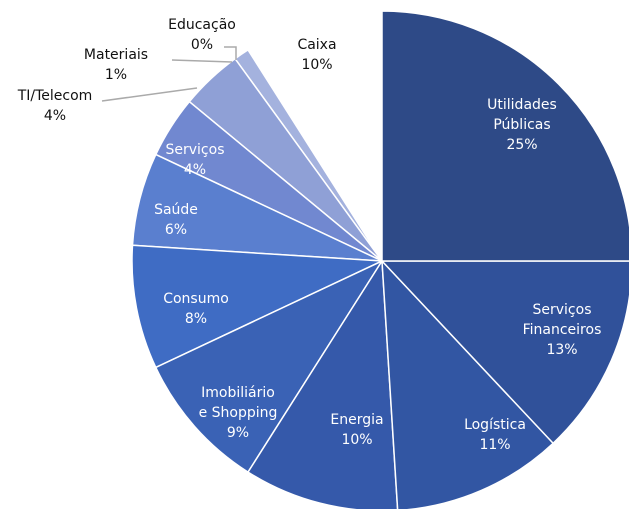  What do you see at coordinates (196, 319) in the screenshot?
I see `value-label: 8%` at bounding box center [196, 319].